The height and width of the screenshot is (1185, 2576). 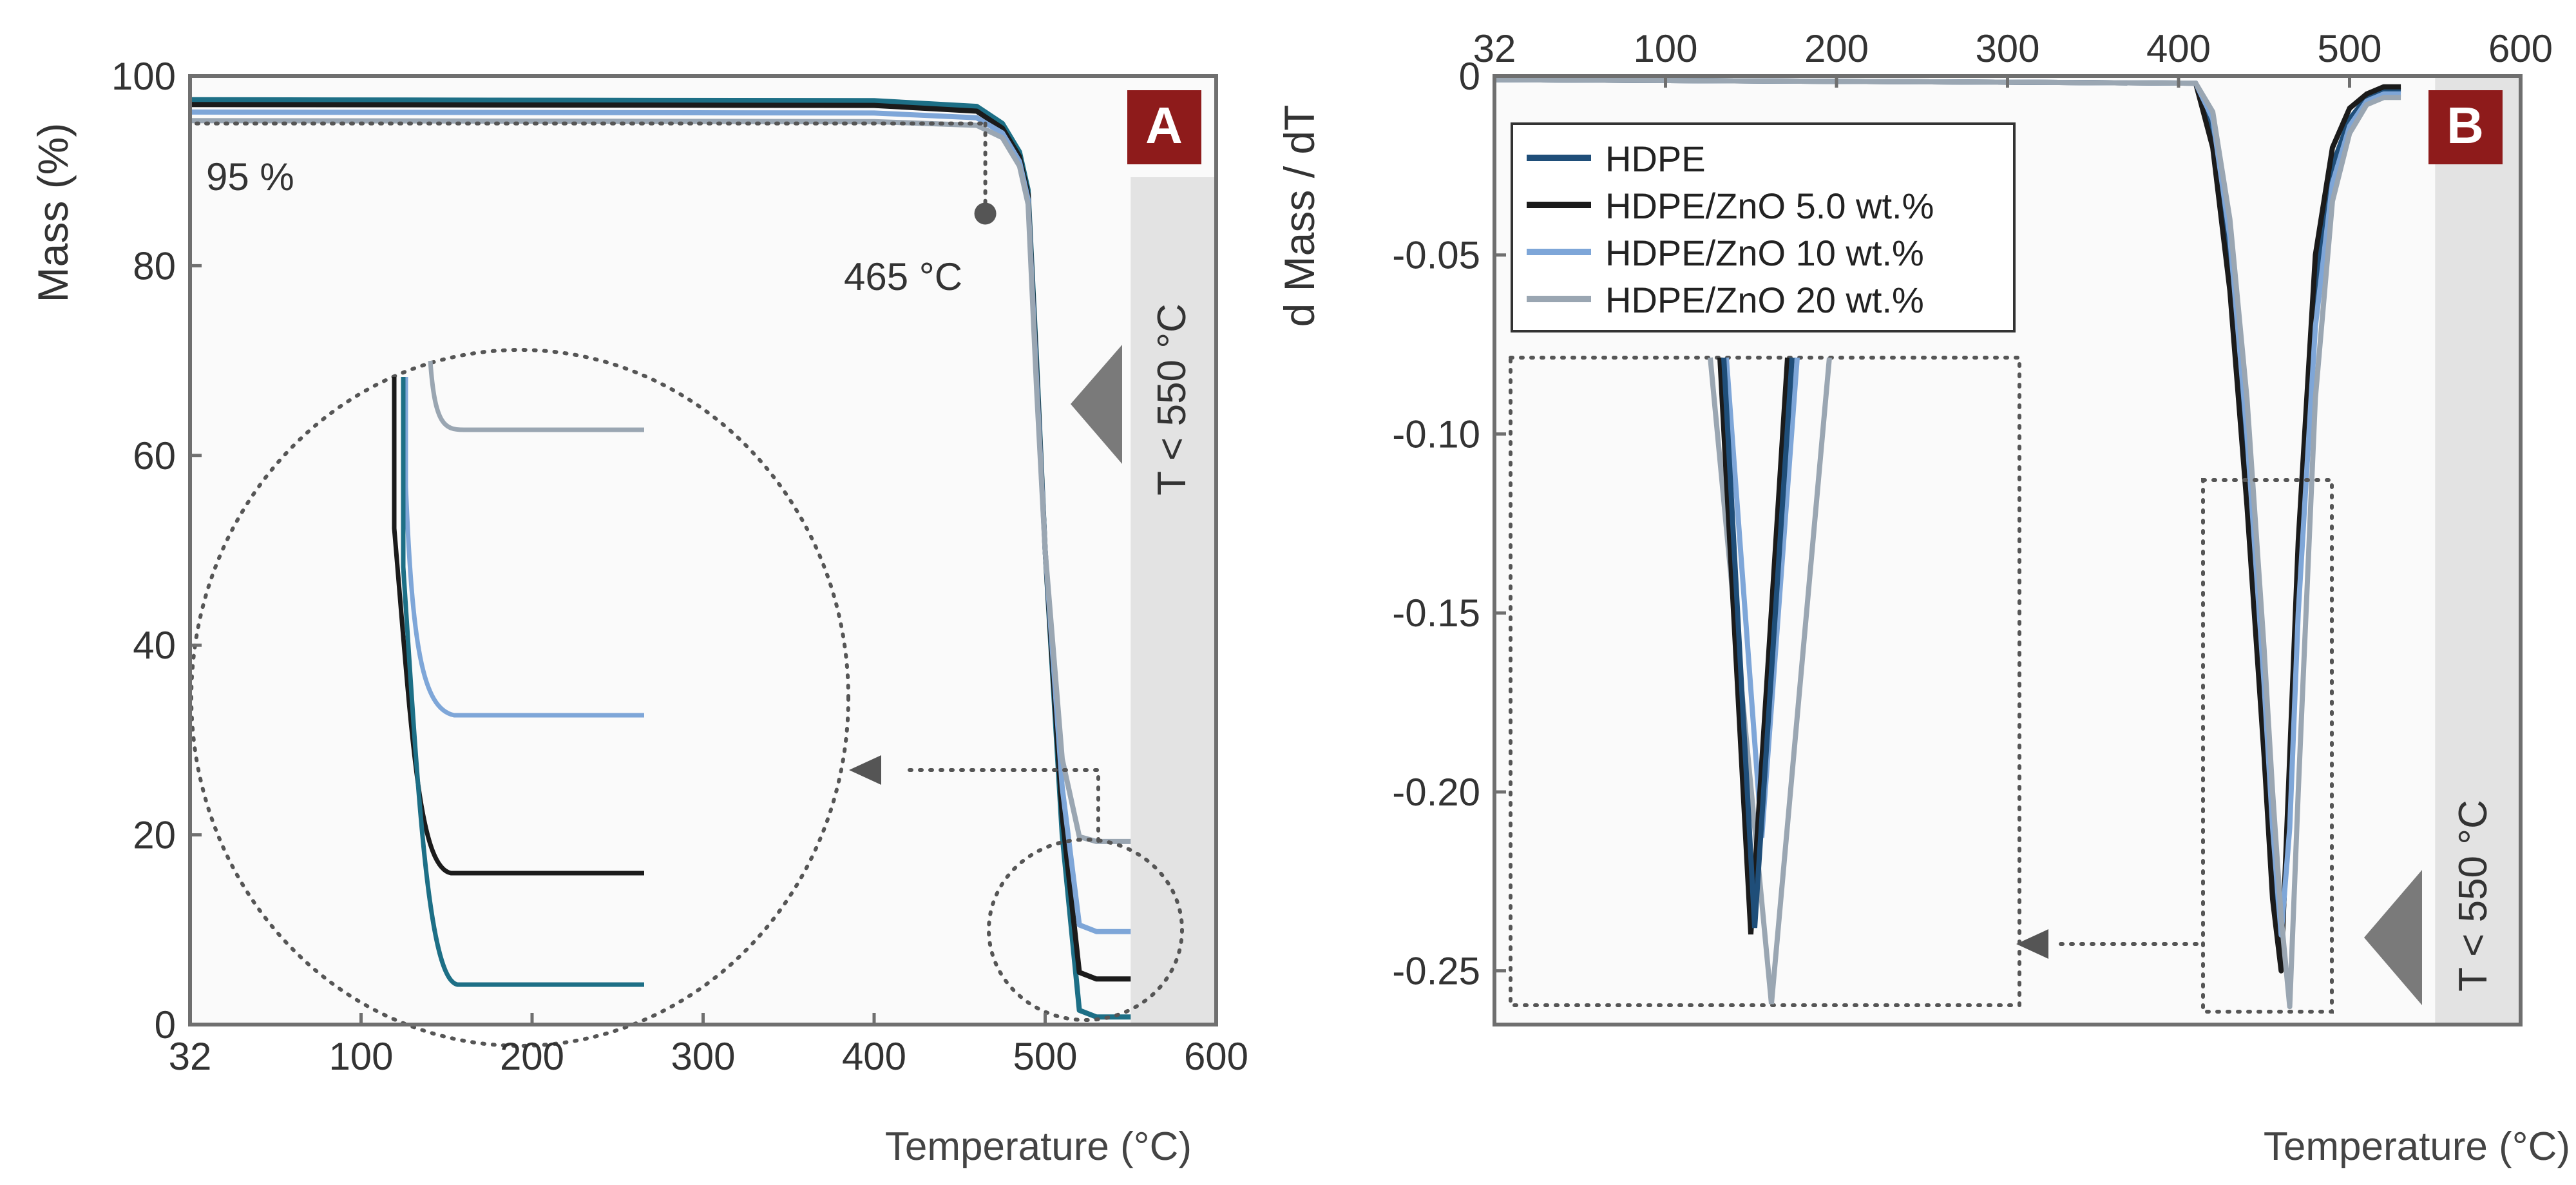 I want to click on panel-a-y-tick-label: 20, so click(x=154, y=835).